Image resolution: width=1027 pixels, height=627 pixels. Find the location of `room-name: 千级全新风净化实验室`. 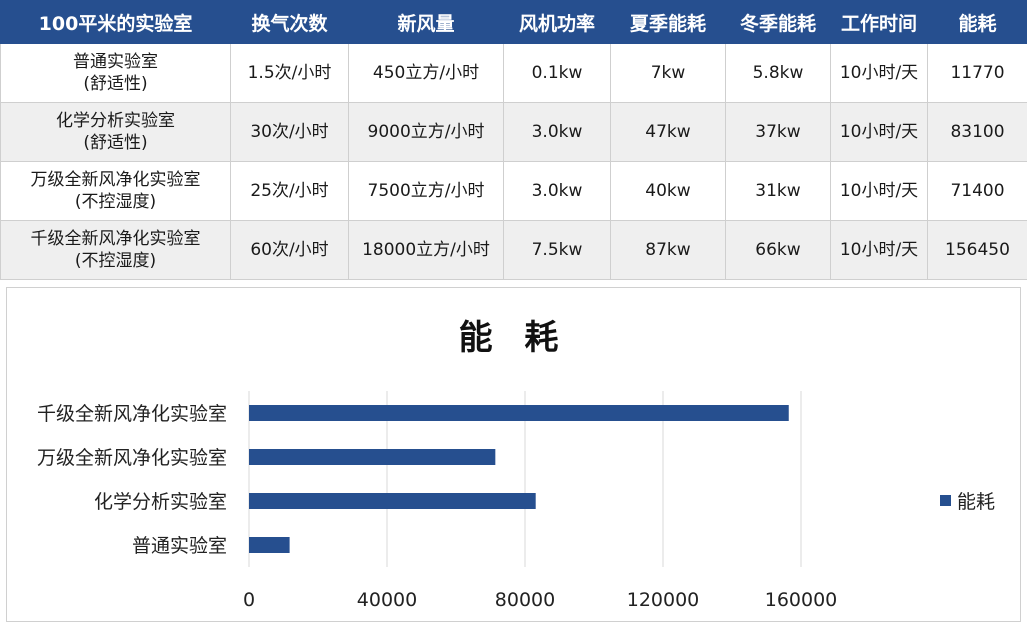

room-name: 千级全新风净化实验室 is located at coordinates (115, 239).